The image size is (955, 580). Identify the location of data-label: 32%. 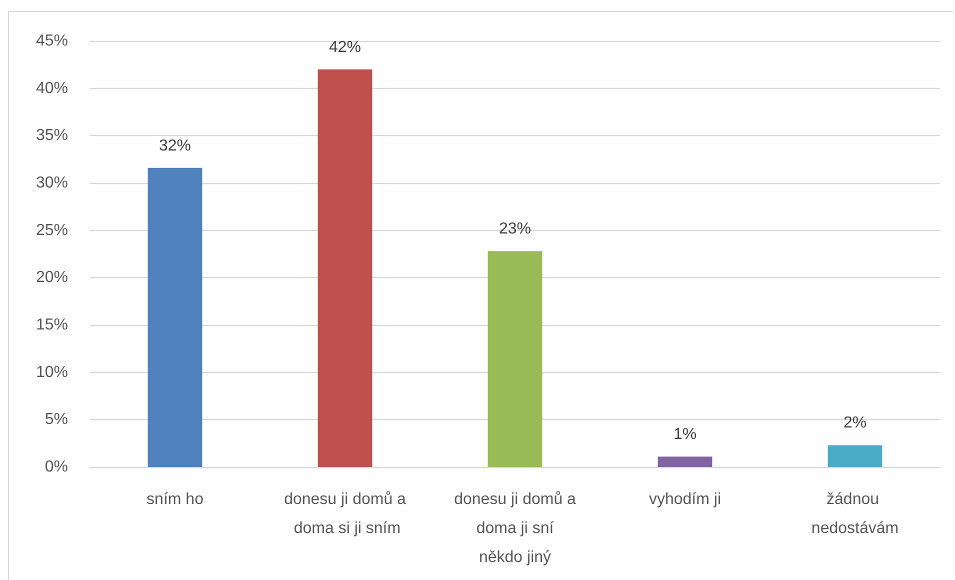
(175, 145).